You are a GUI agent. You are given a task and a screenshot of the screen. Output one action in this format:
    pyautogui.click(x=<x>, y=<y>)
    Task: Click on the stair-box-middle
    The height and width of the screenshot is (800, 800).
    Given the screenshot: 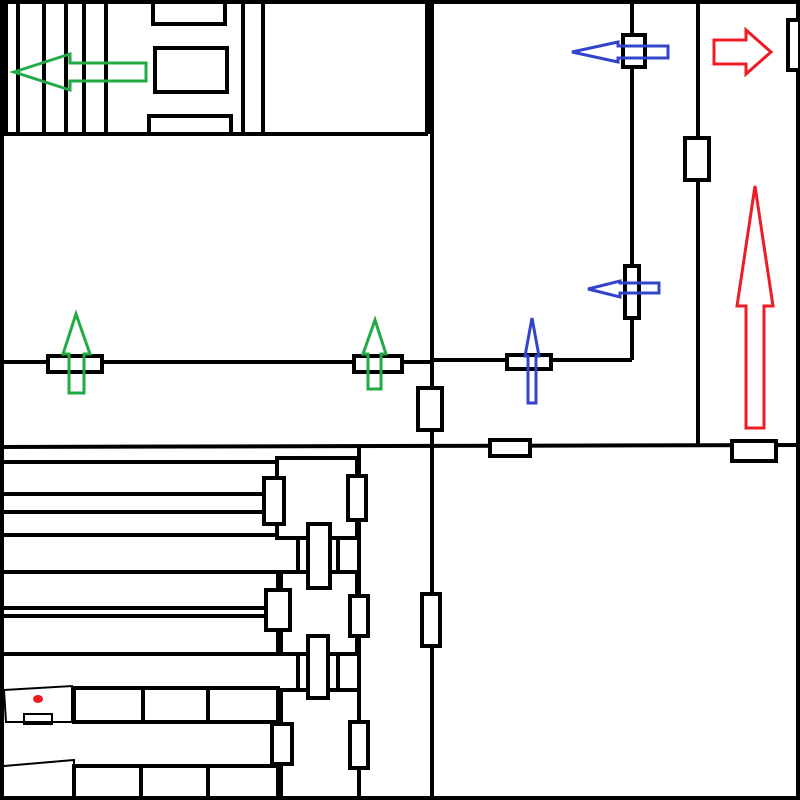 What is the action you would take?
    pyautogui.click(x=191, y=70)
    